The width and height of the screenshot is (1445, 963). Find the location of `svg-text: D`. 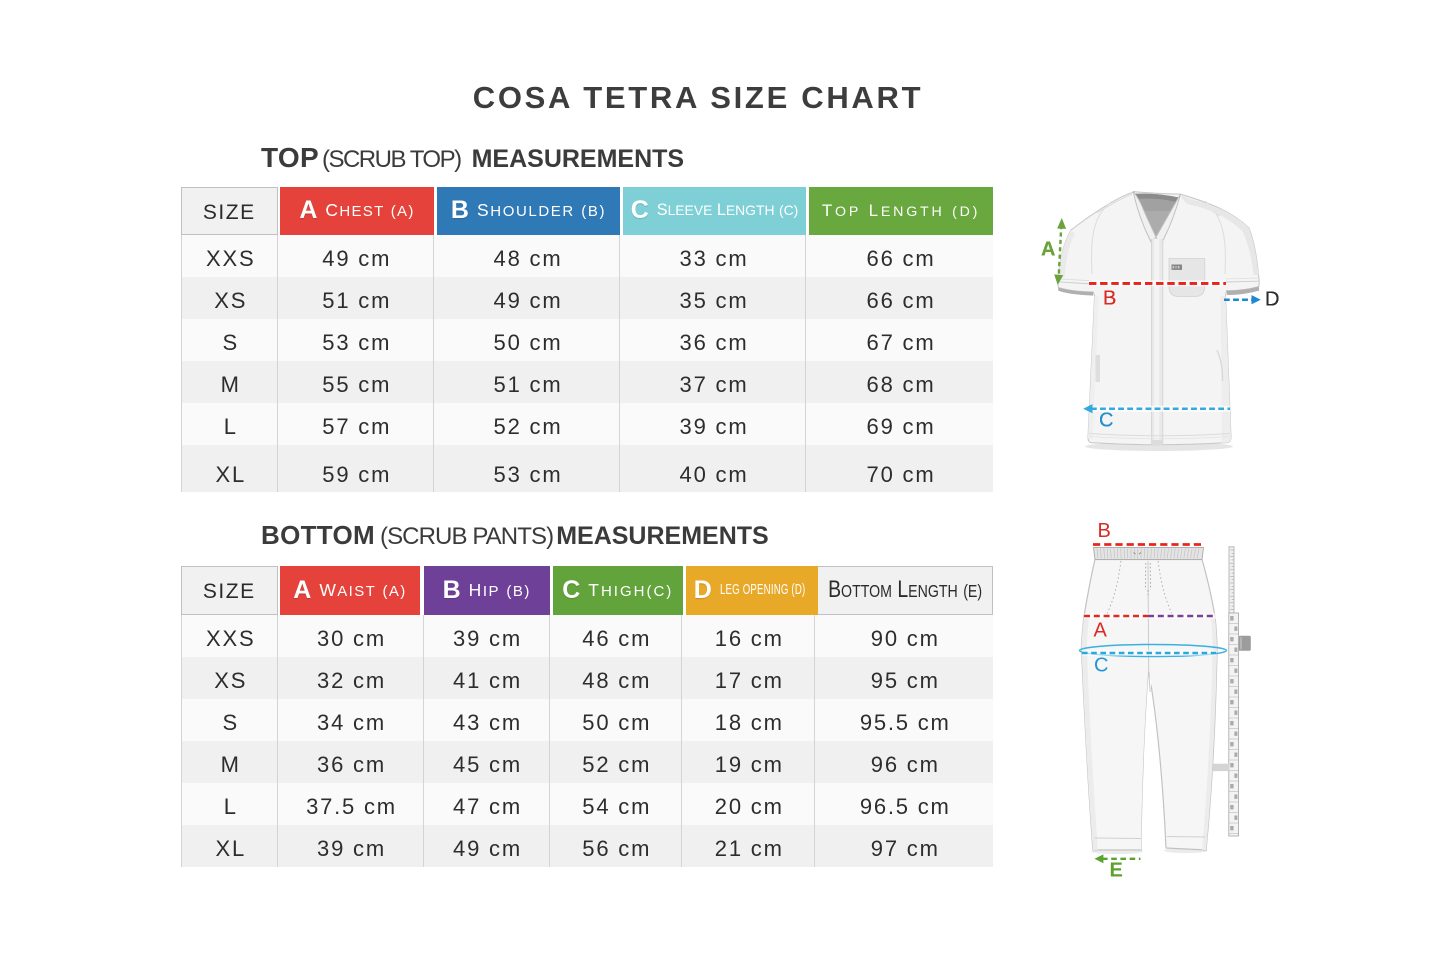

svg-text: D is located at coordinates (1272, 300).